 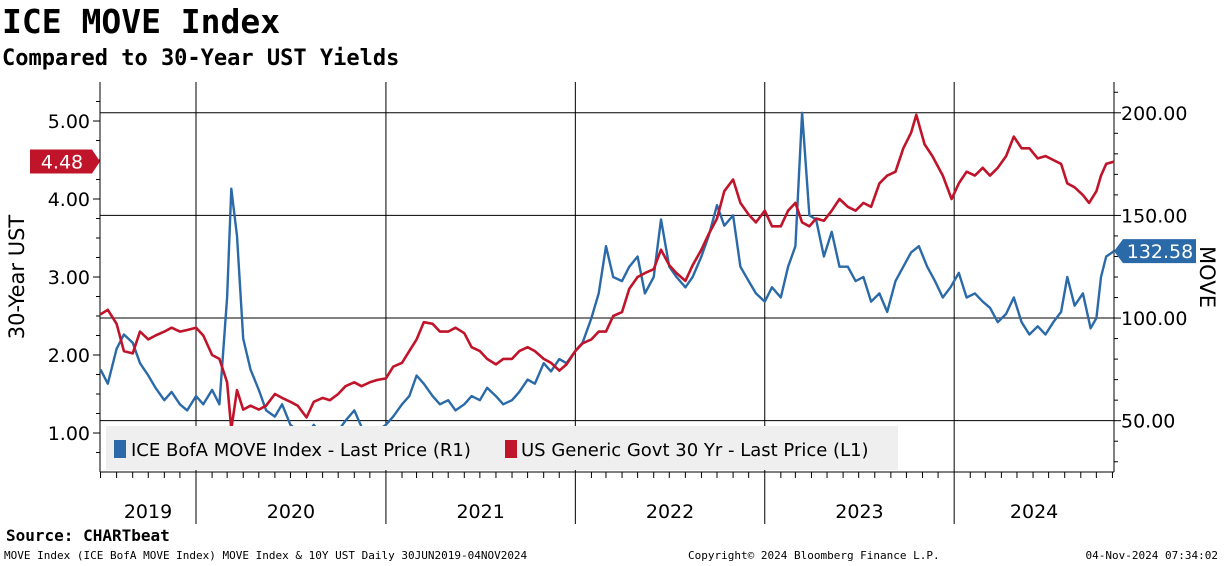 I want to click on source-note: Source: CHARTbeat, so click(x=88, y=535).